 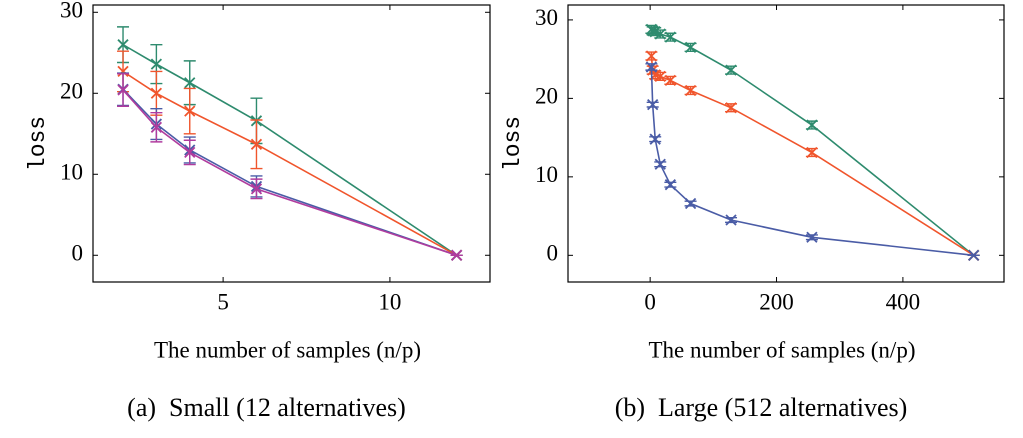 I want to click on x-tick-label: 400, so click(x=903, y=301).